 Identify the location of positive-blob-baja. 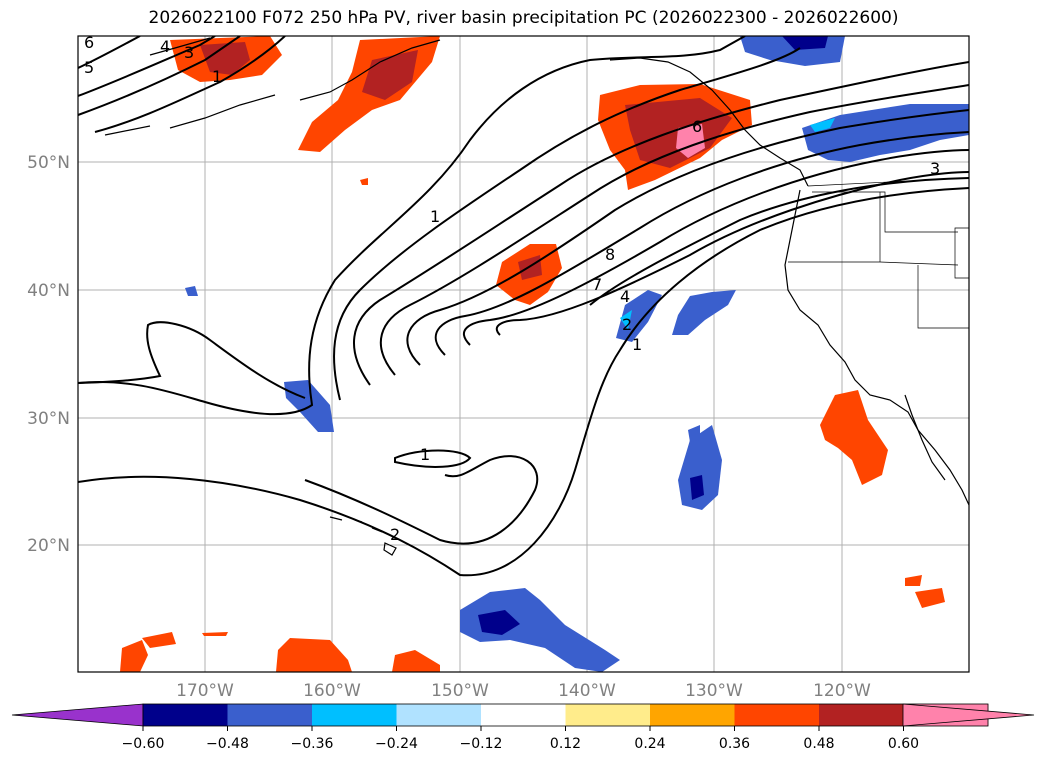
(854, 437).